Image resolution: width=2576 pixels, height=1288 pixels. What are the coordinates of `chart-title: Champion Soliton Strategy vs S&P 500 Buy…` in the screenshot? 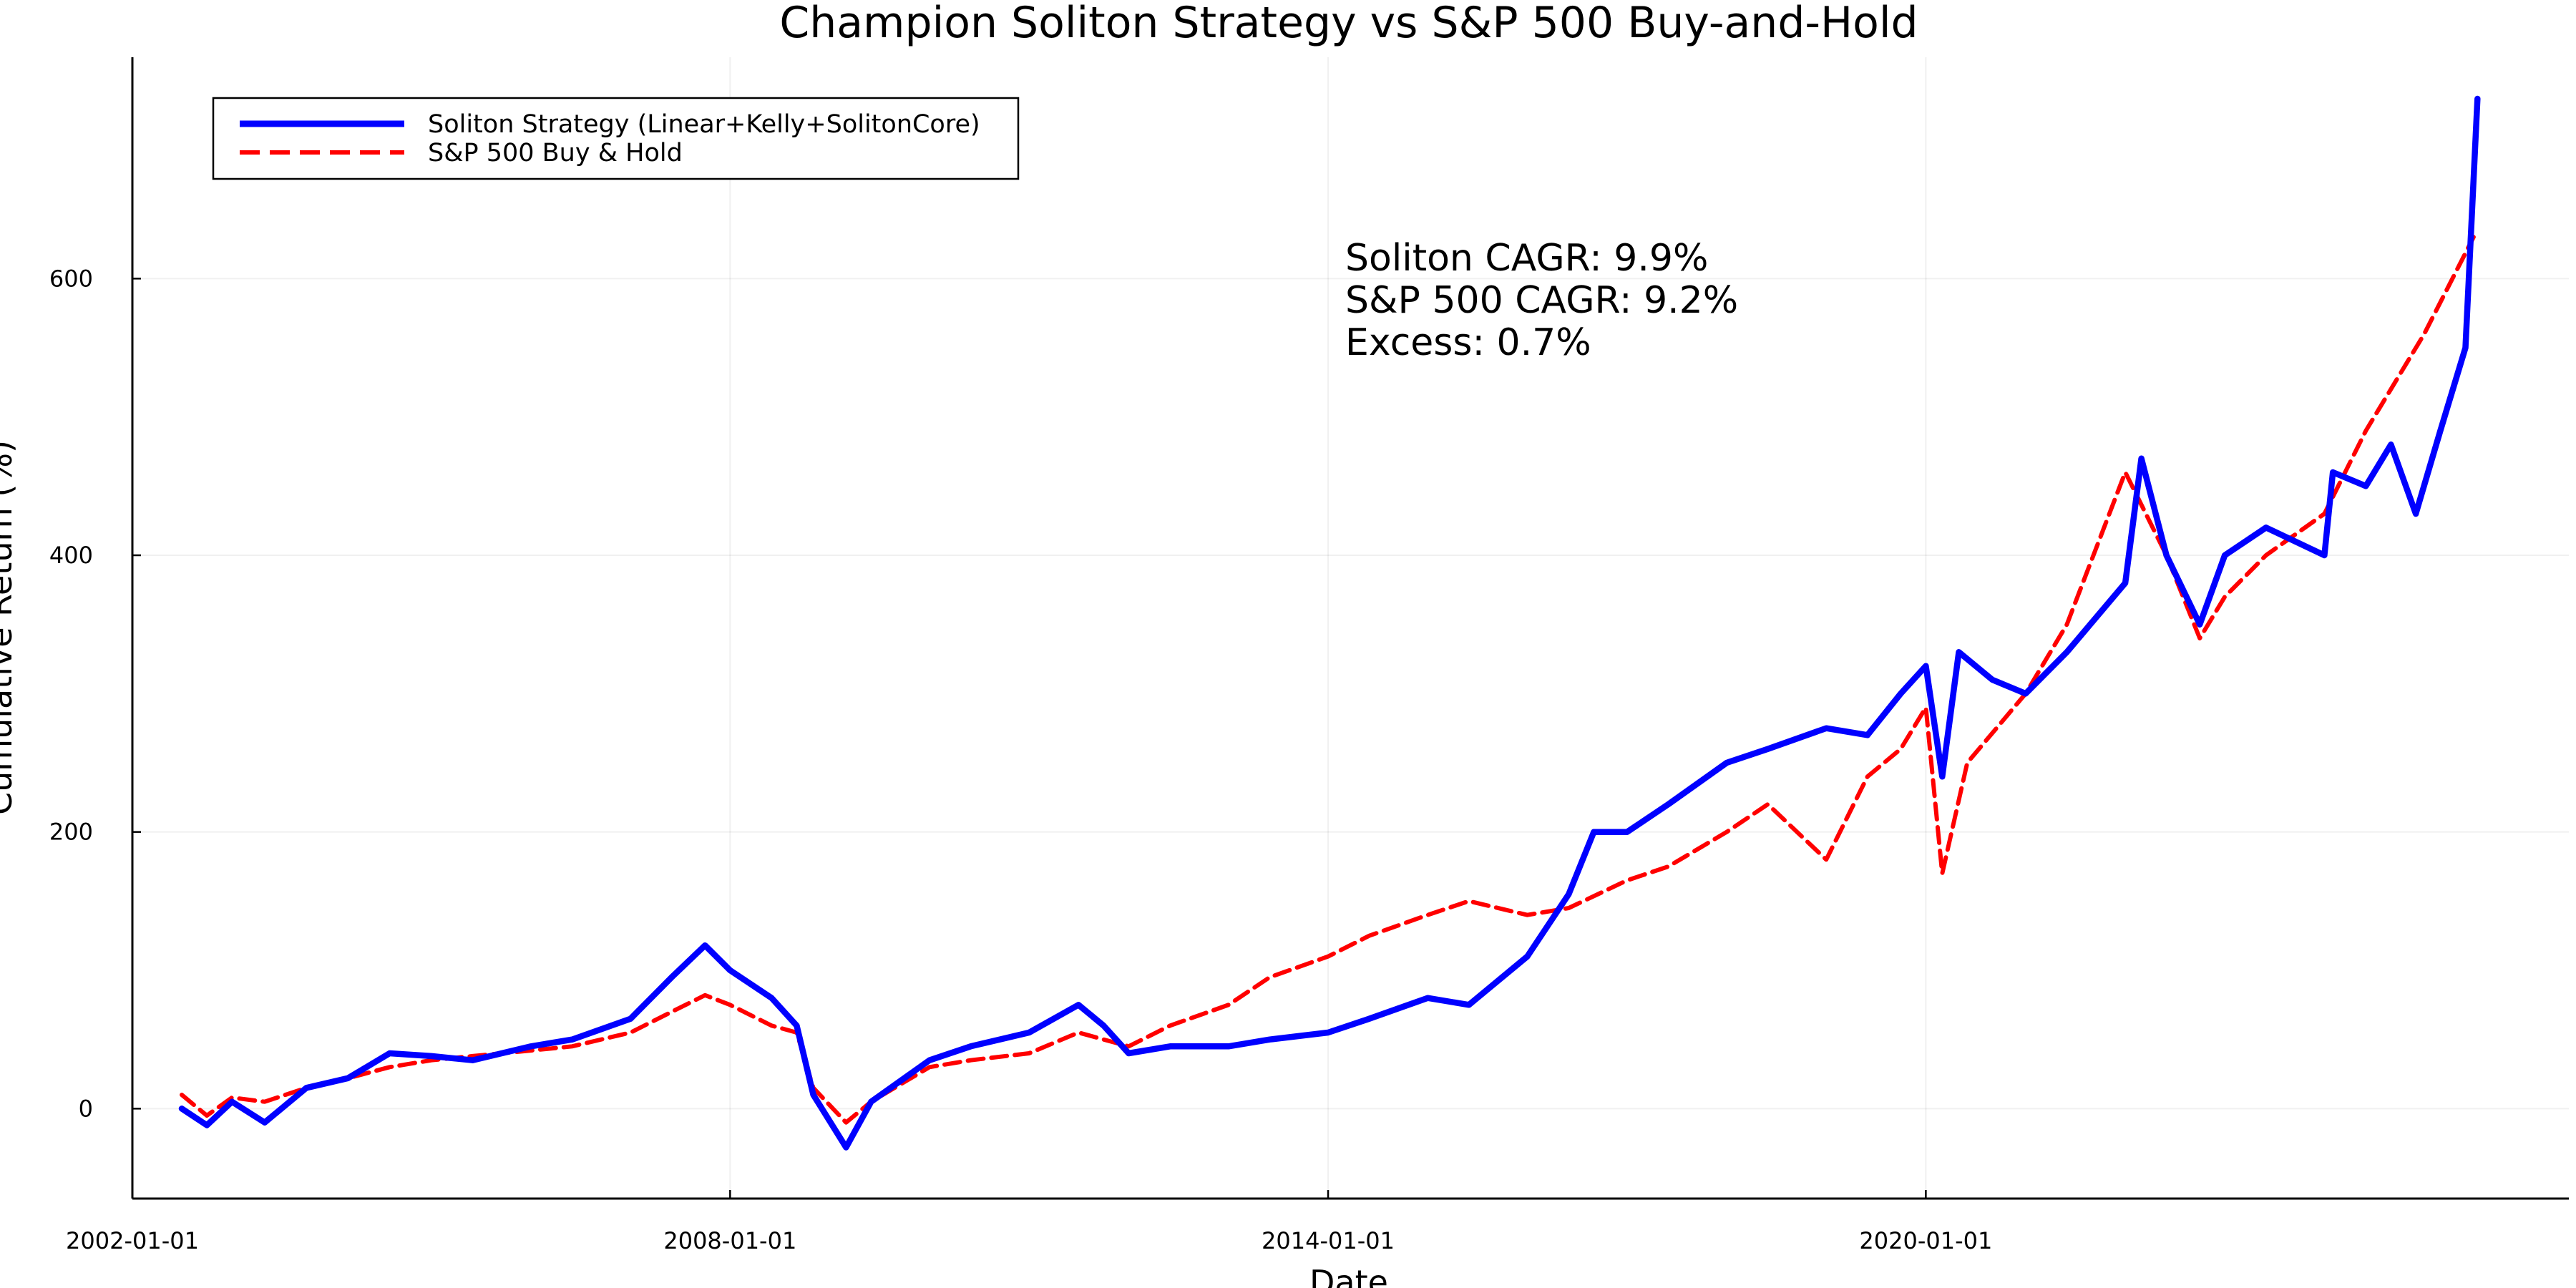 It's located at (1348, 24).